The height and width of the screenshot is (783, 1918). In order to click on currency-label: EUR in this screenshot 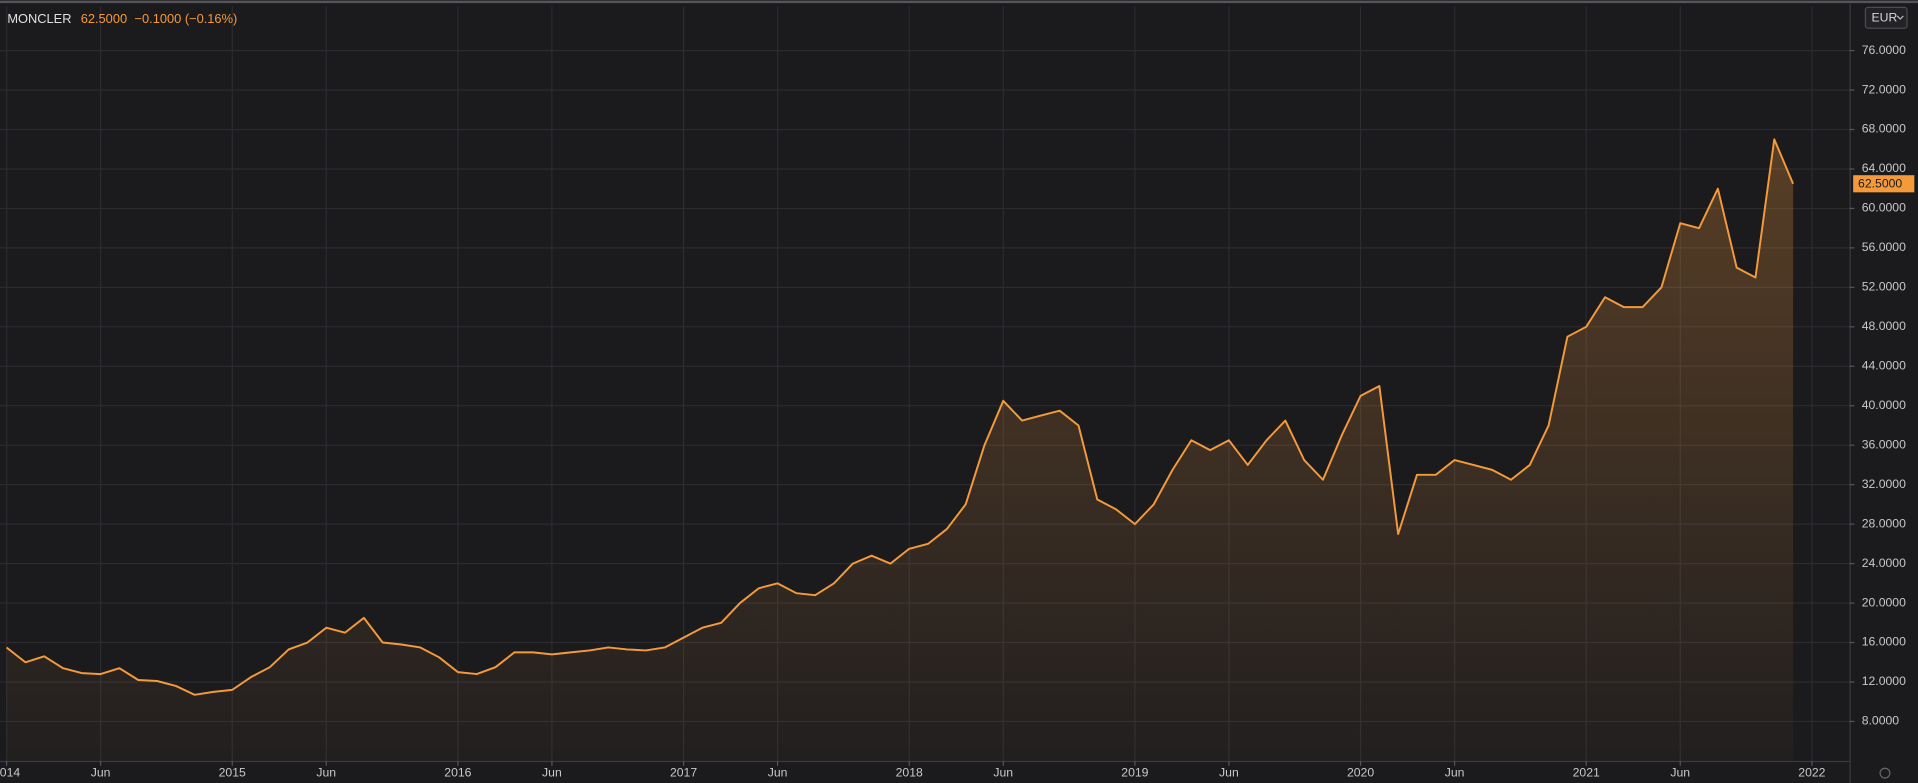, I will do `click(1885, 18)`.